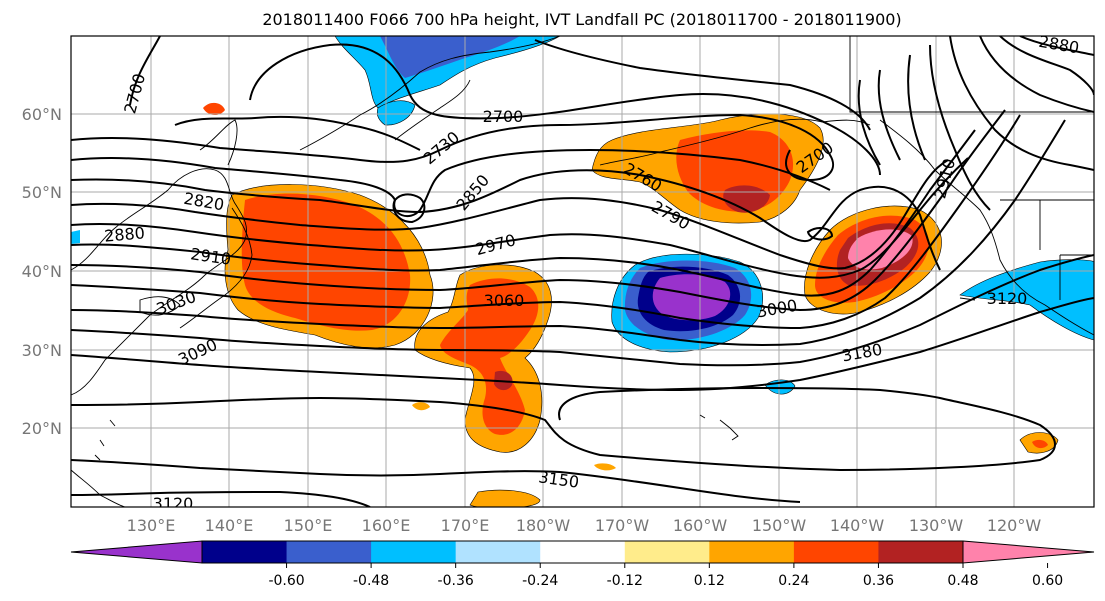 Image resolution: width=1105 pixels, height=601 pixels. Describe the element at coordinates (229, 525) in the screenshot. I see `lon-label: 140°E` at that location.